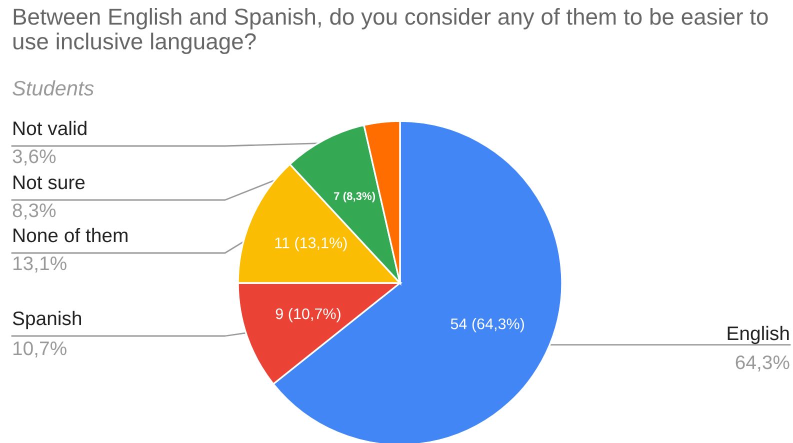 The image size is (793, 443). What do you see at coordinates (308, 315) in the screenshot?
I see `data-label: 9 (10,7%)` at bounding box center [308, 315].